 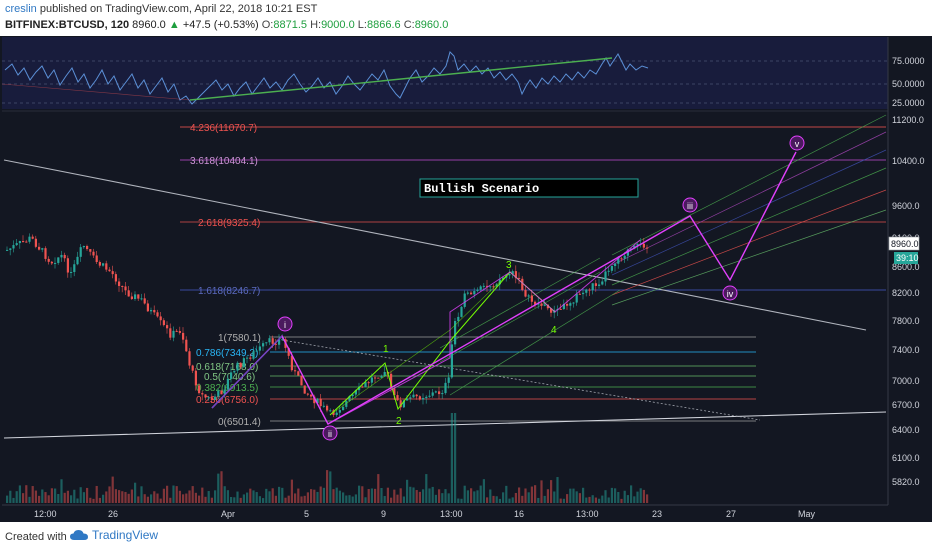 I want to click on last-price: 8960.0, so click(x=149, y=25).